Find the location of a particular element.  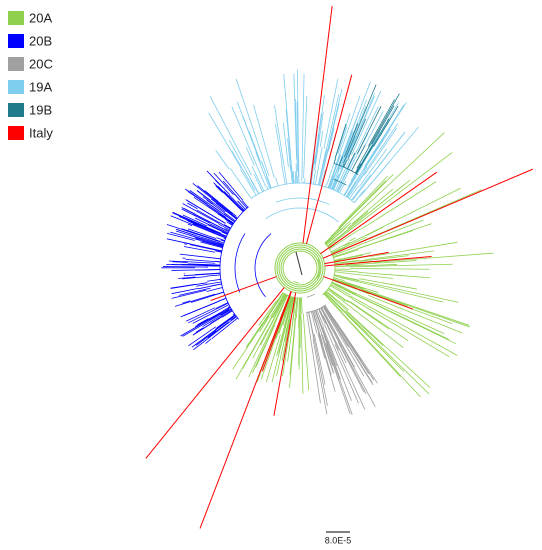

root-ring is located at coordinates (300, 268).